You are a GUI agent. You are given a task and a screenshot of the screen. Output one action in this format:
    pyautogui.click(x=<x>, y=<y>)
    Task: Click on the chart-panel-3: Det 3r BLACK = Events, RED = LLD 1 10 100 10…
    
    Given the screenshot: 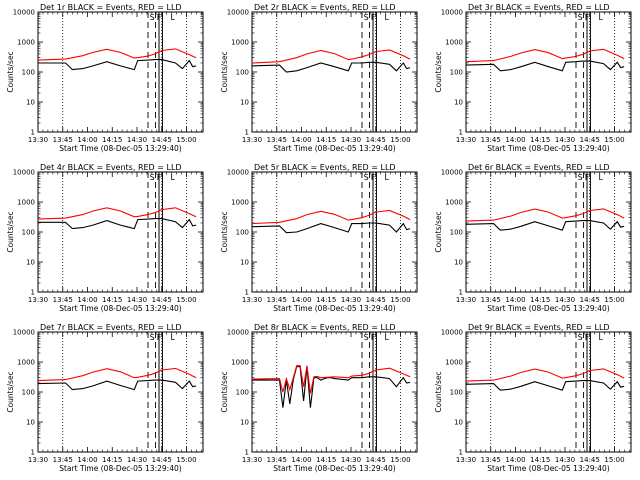 What is the action you would take?
    pyautogui.click(x=533, y=78)
    